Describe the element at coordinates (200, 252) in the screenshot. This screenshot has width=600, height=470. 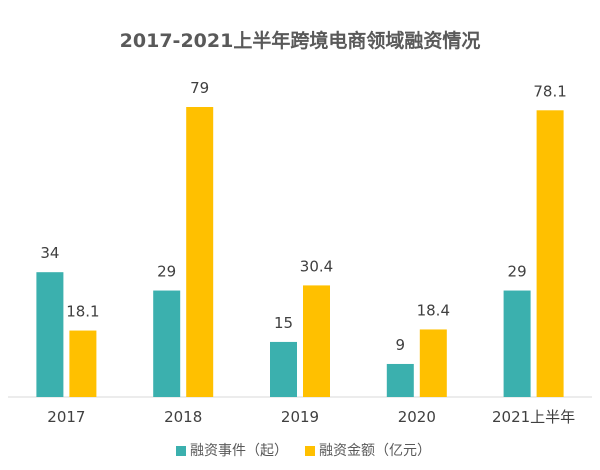
I see `bar-s2-2018` at that location.